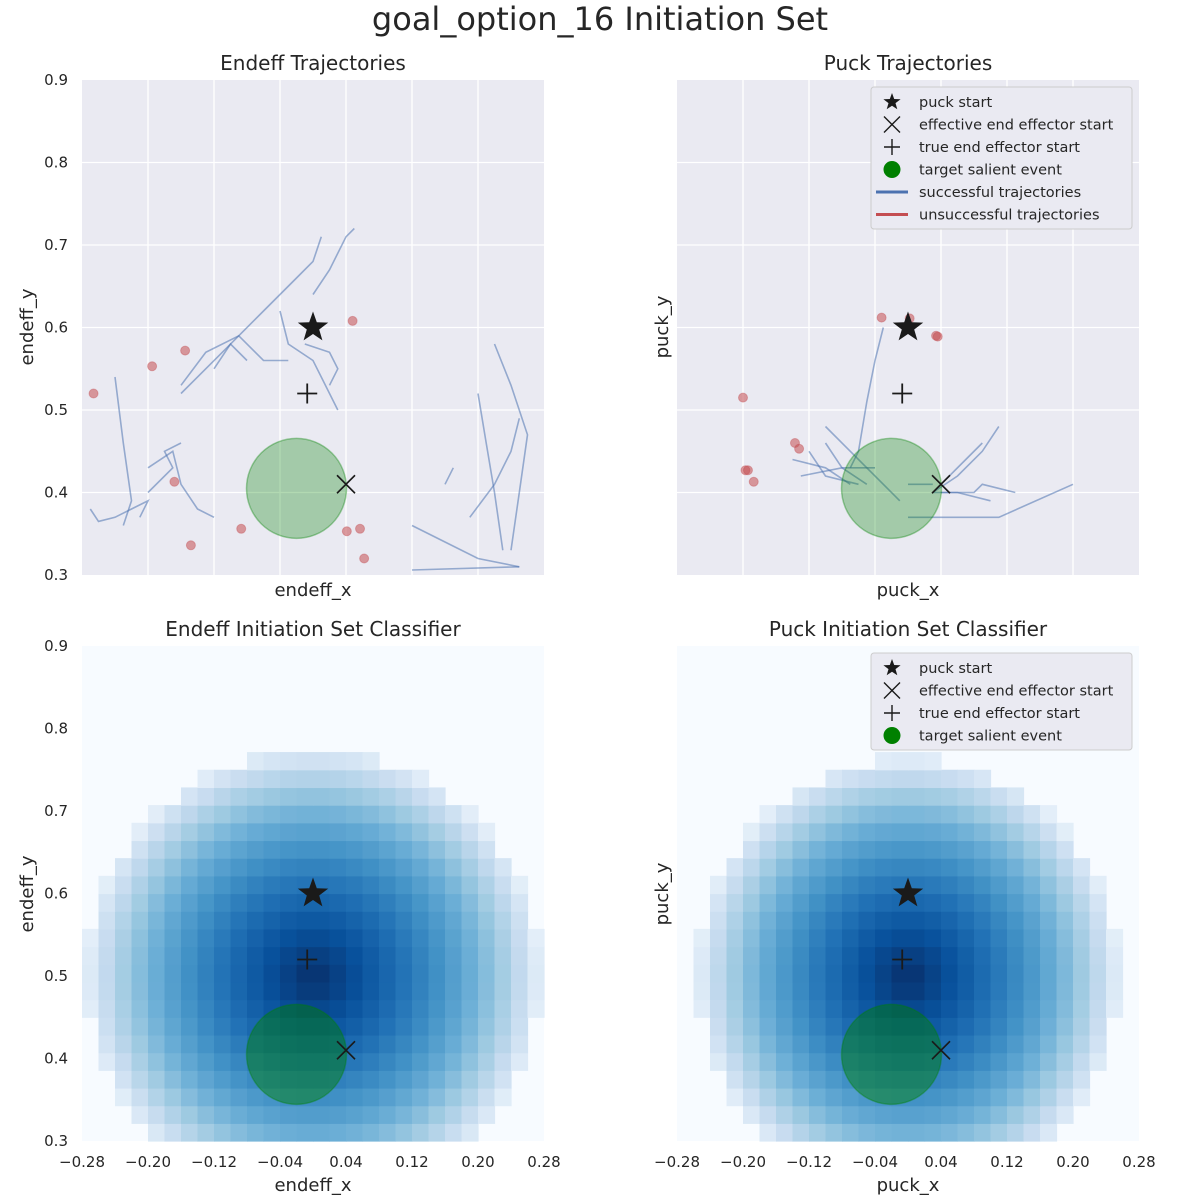 This screenshot has height=1200, width=1200. Describe the element at coordinates (346, 1050) in the screenshot. I see `effective-end-effector-start-marker` at that location.